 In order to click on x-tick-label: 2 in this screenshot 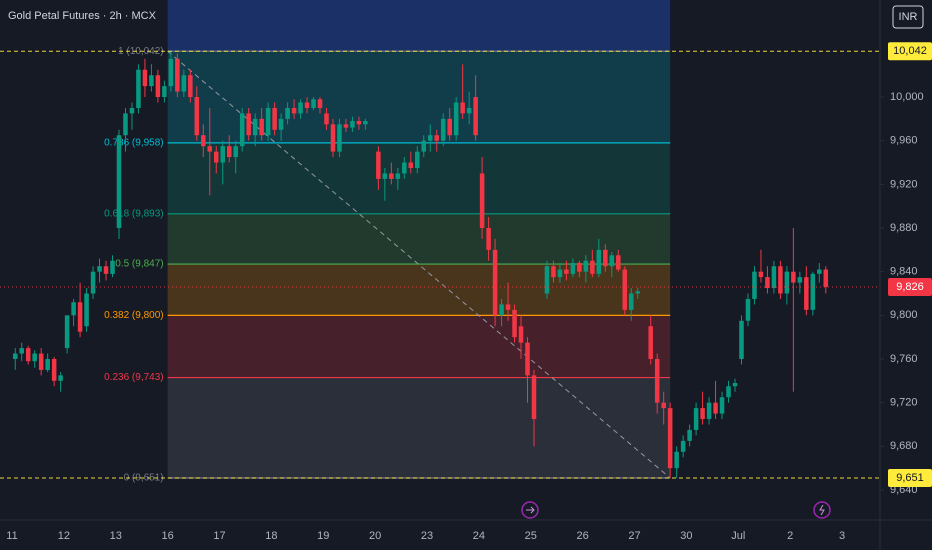, I will do `click(790, 536)`.